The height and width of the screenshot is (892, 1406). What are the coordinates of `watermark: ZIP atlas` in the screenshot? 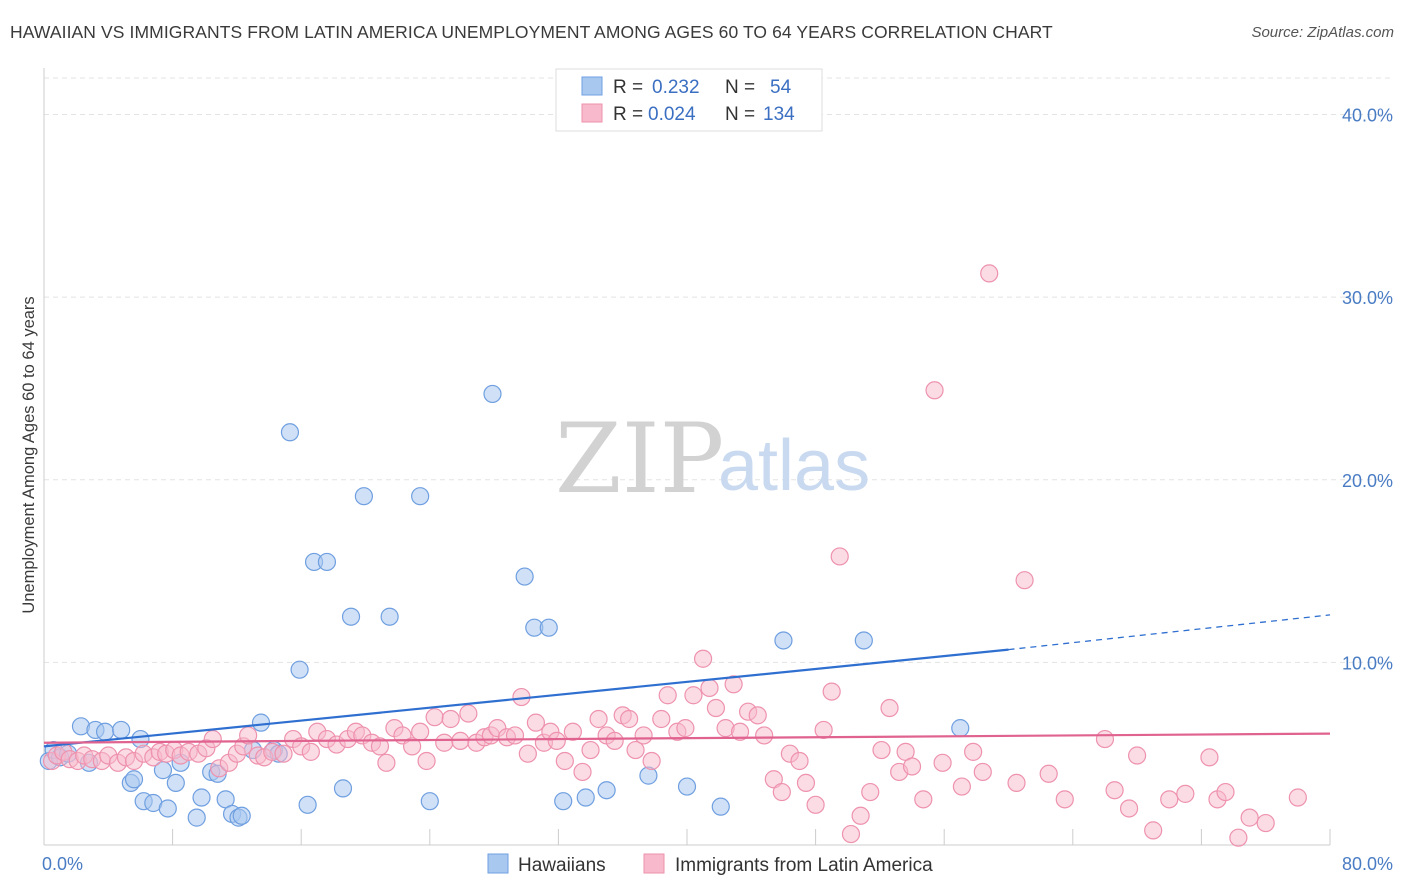 It's located at (712, 459).